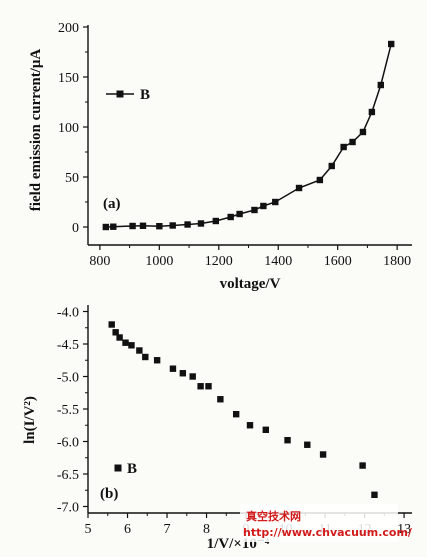 The image size is (427, 557). Describe the element at coordinates (278, 261) in the screenshot. I see `x-tick-label: 1400` at that location.